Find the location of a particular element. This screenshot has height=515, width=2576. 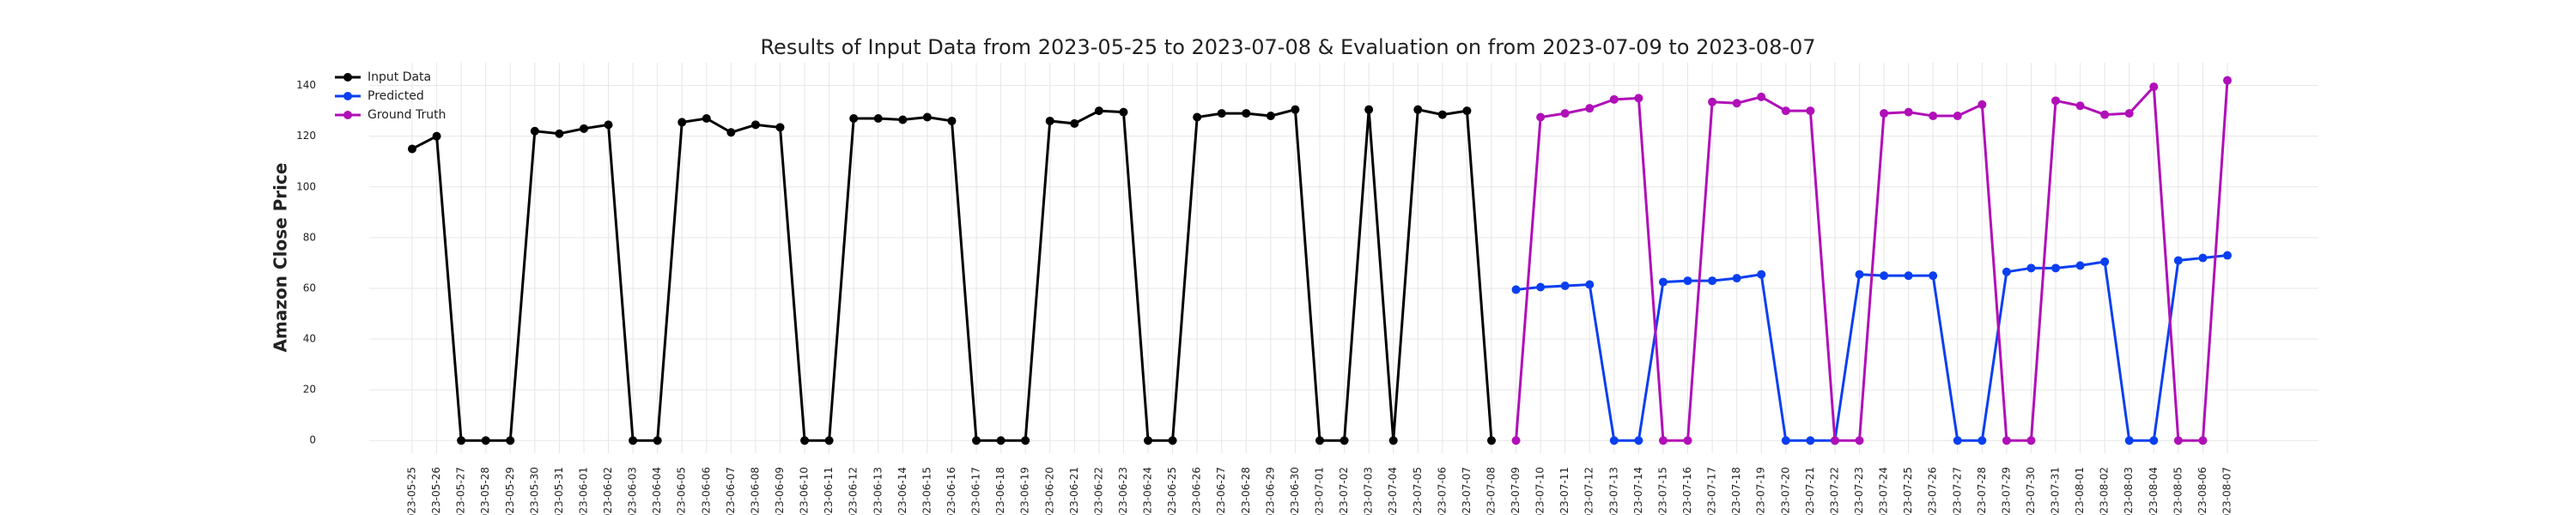

x-tick-label: 2023-07-31 is located at coordinates (2056, 491).